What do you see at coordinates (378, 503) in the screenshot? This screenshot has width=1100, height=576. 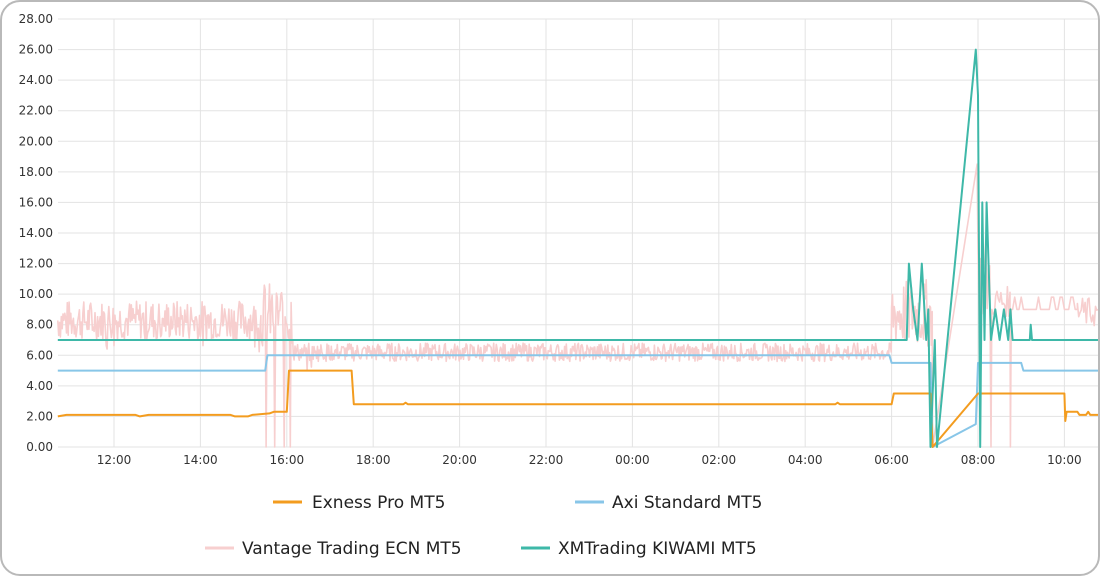 I see `legend-label: Exness Pro MT5` at bounding box center [378, 503].